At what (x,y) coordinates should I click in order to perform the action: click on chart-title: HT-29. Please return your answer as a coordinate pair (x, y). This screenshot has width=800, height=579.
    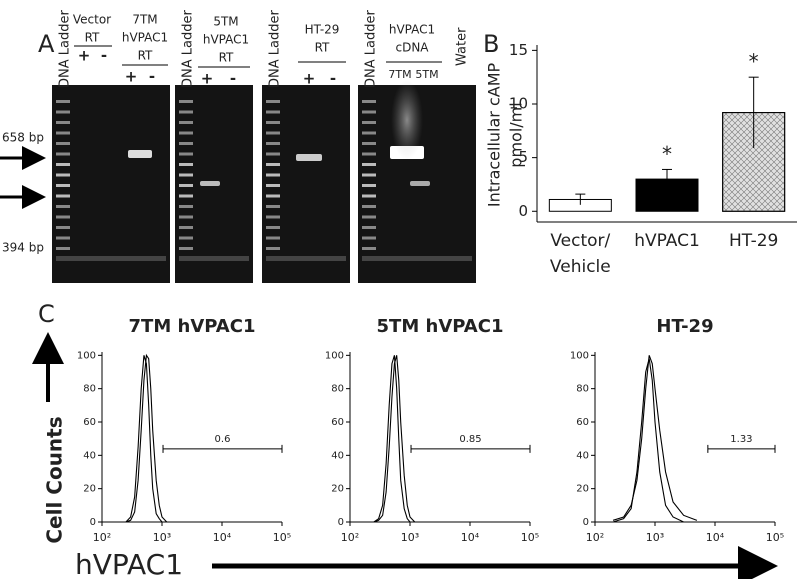
    Looking at the image, I should click on (684, 326).